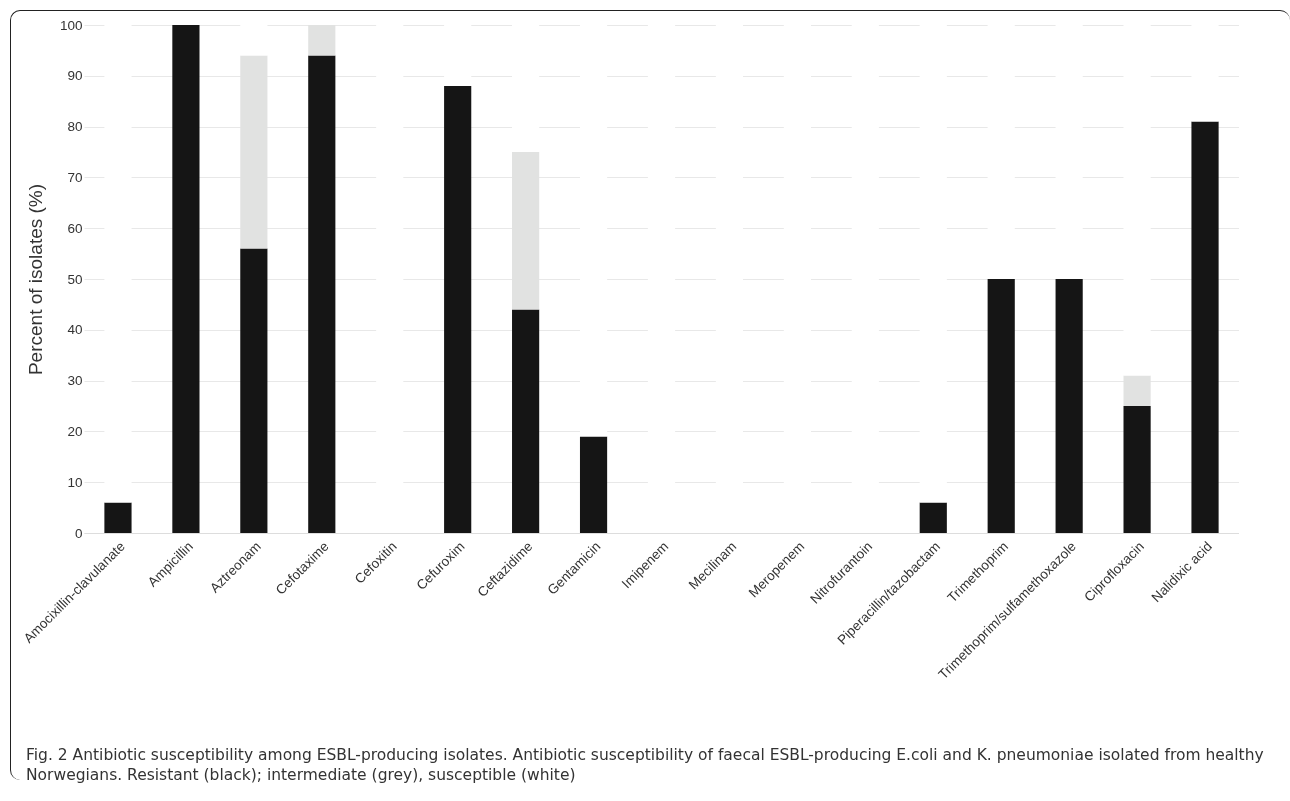  Describe the element at coordinates (75, 279) in the screenshot. I see `y-tick-label: 50` at that location.